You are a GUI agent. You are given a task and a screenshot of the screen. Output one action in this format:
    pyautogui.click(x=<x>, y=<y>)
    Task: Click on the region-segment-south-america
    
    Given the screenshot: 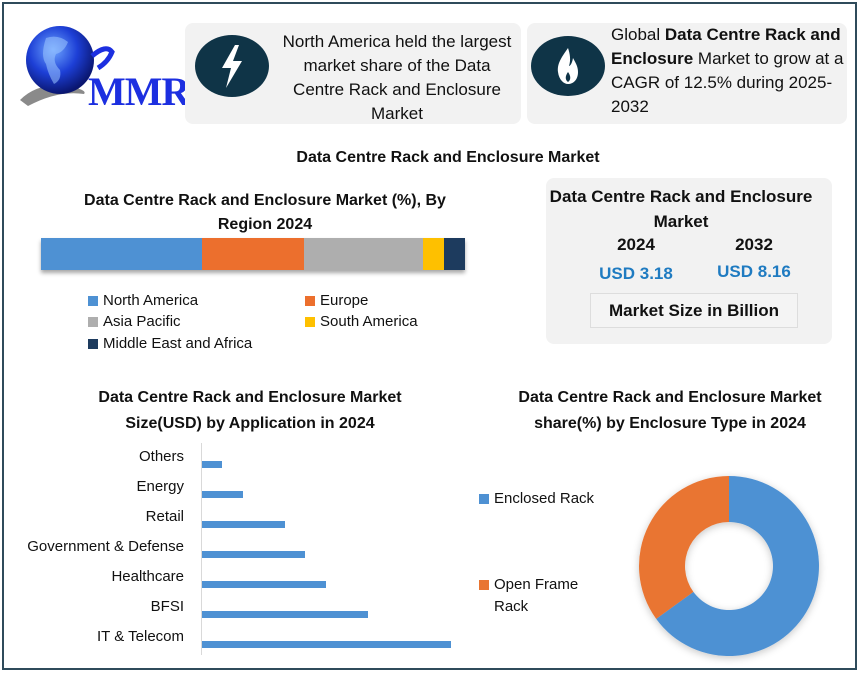 What is the action you would take?
    pyautogui.click(x=433, y=254)
    